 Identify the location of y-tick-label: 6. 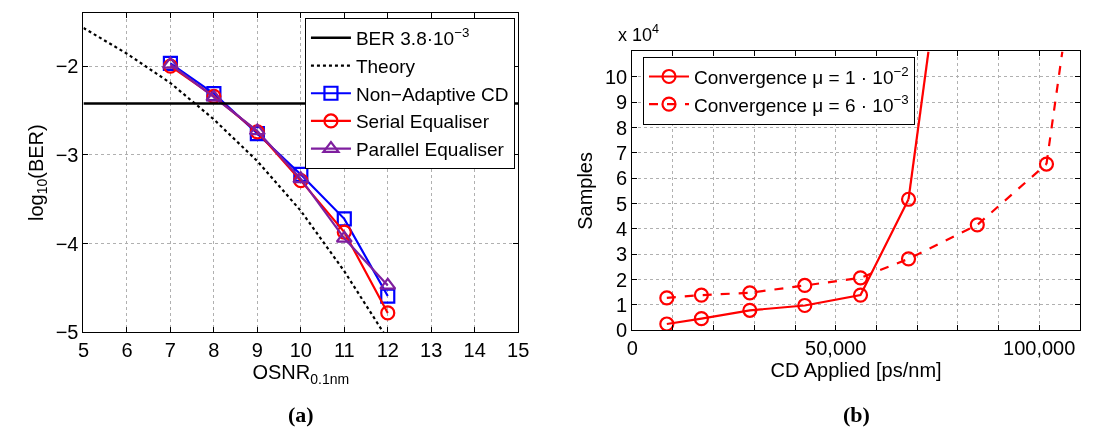
(622, 178).